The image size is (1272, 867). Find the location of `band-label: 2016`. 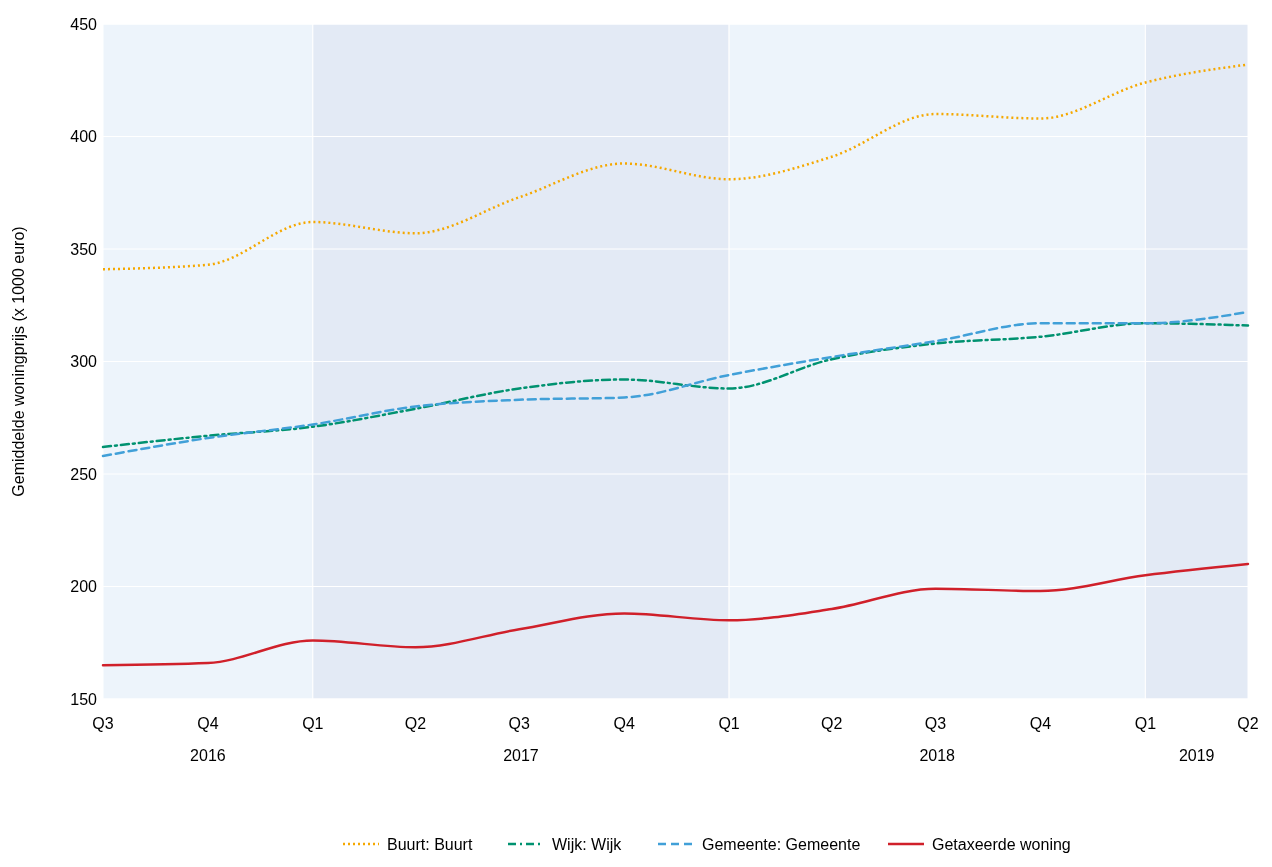

band-label: 2016 is located at coordinates (208, 755).